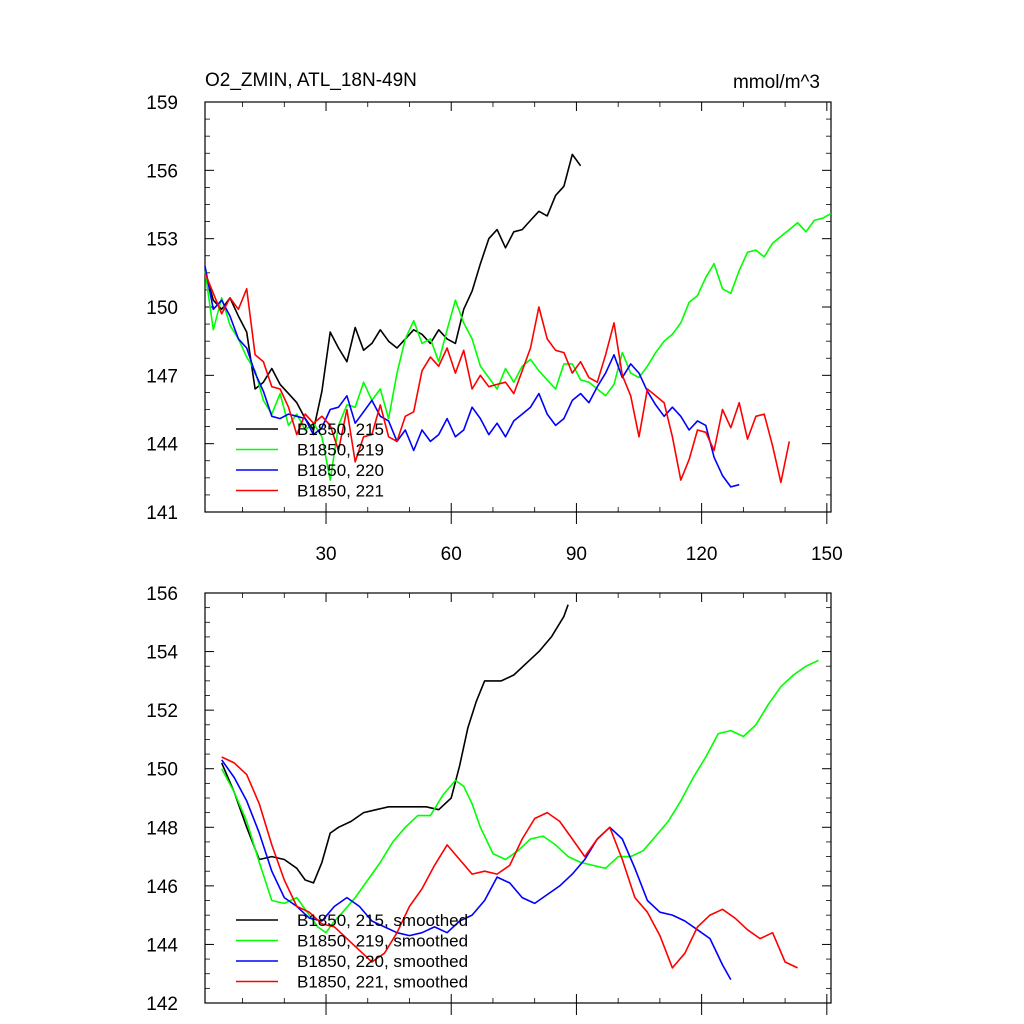 This screenshot has height=1024, width=1024. Describe the element at coordinates (162, 240) in the screenshot. I see `y-tick-label: 153` at that location.